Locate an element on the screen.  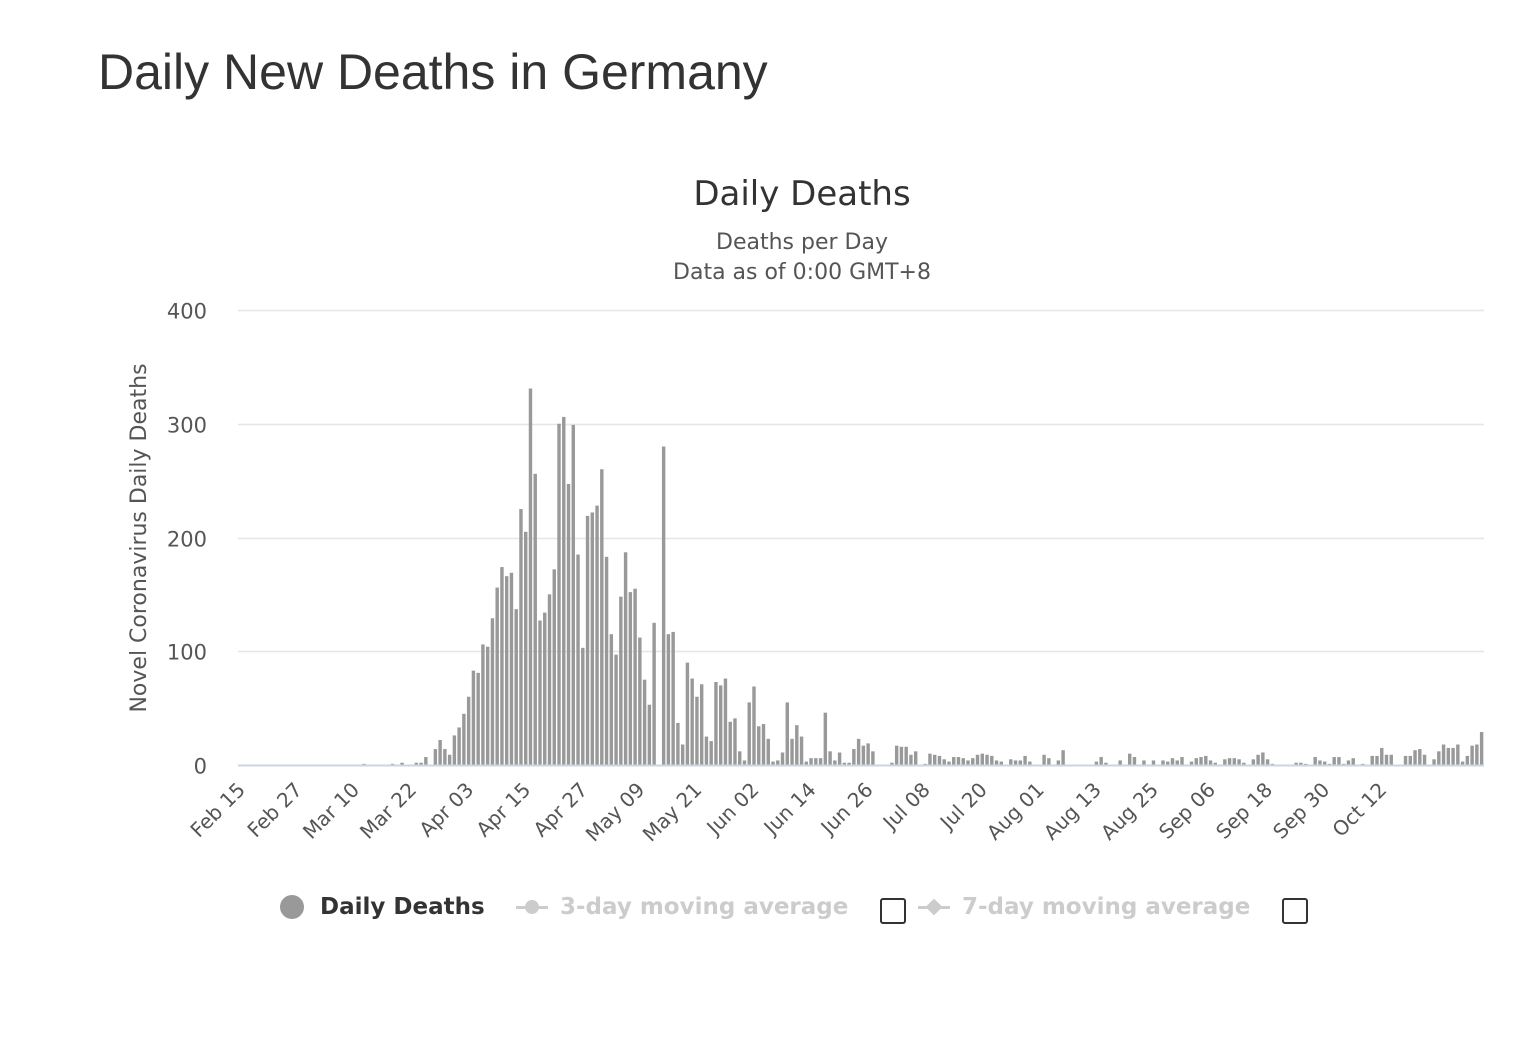
x-tick-label: Jun 02 is located at coordinates (732, 809).